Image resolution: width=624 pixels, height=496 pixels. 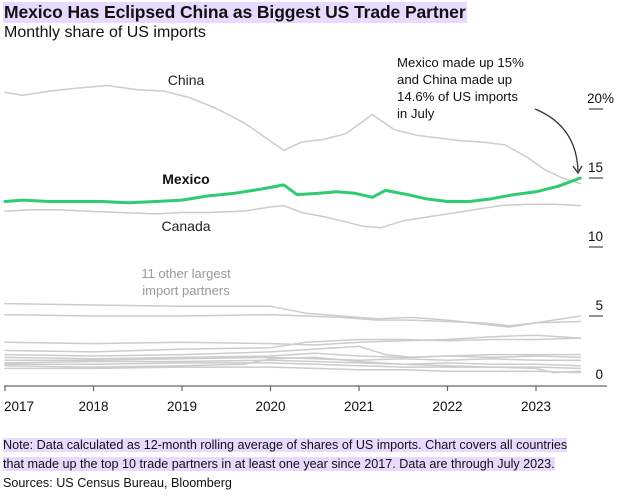 I want to click on y-tick-label: 15, so click(x=595, y=167).